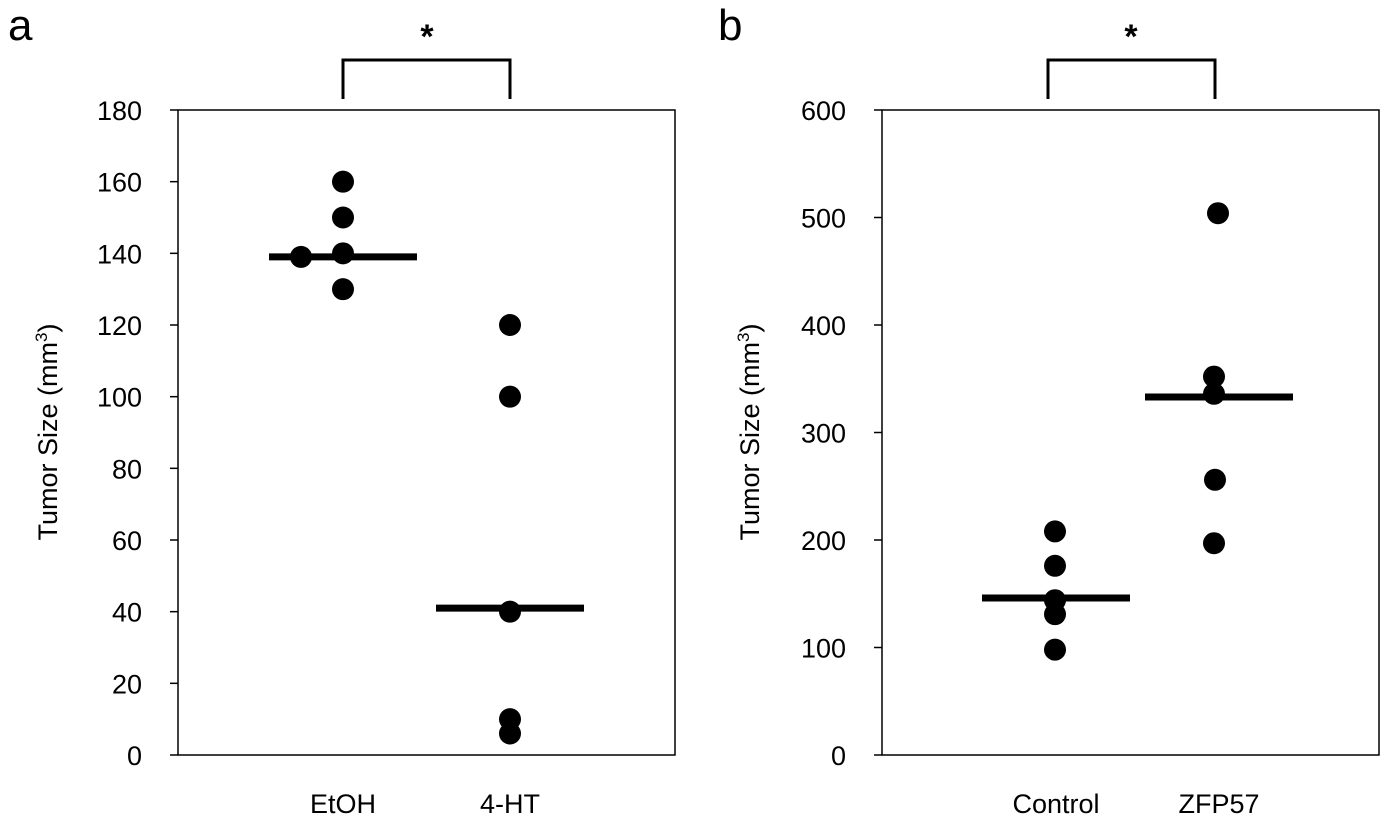  I want to click on y-tick-label: 140, so click(119, 254).